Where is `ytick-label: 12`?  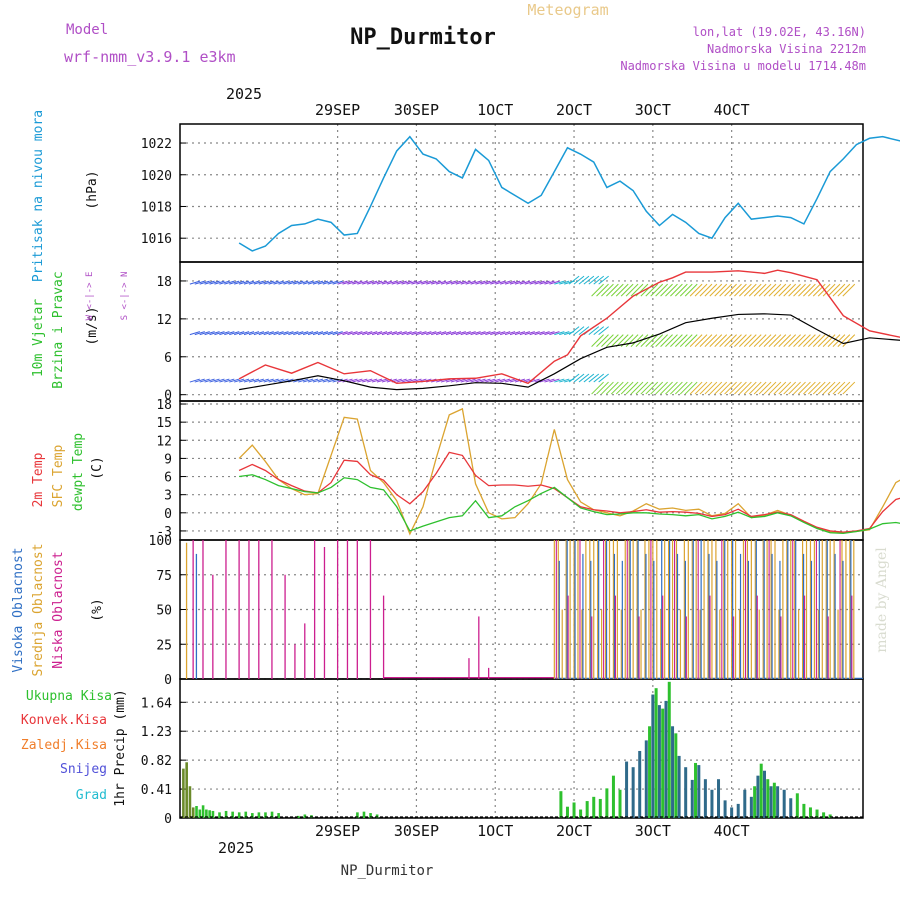 ytick-label: 12 is located at coordinates (164, 320).